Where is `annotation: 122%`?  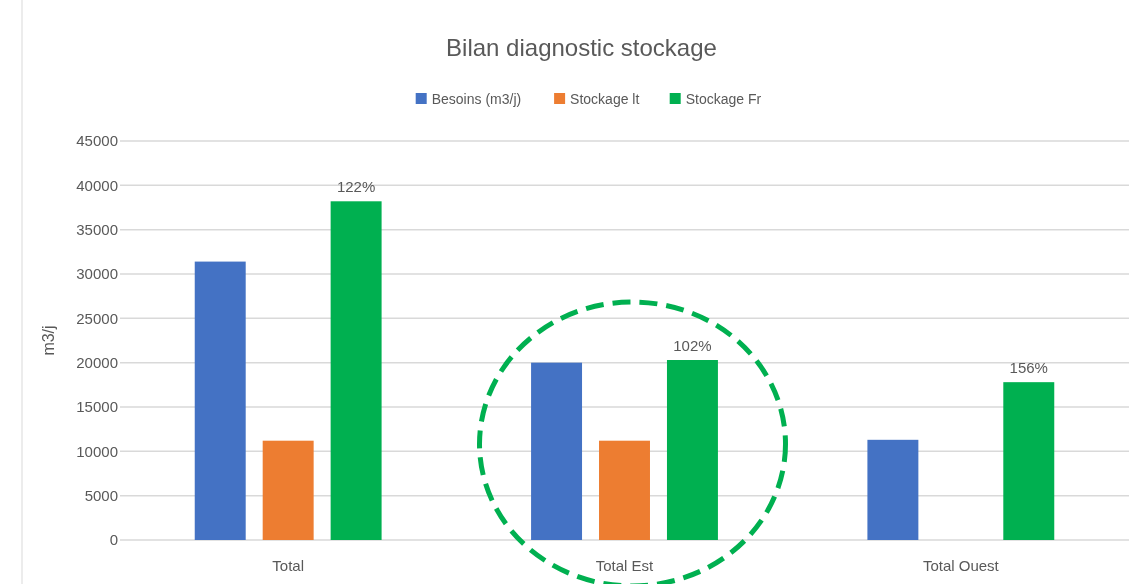 annotation: 122% is located at coordinates (356, 187).